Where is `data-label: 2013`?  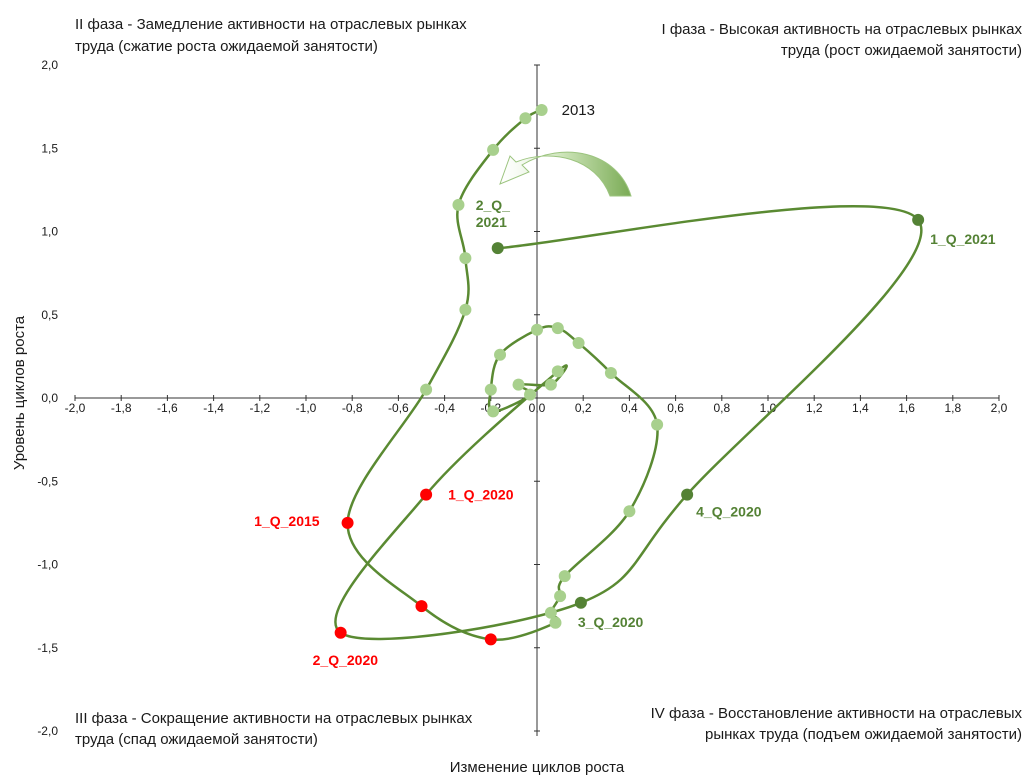 data-label: 2013 is located at coordinates (578, 110).